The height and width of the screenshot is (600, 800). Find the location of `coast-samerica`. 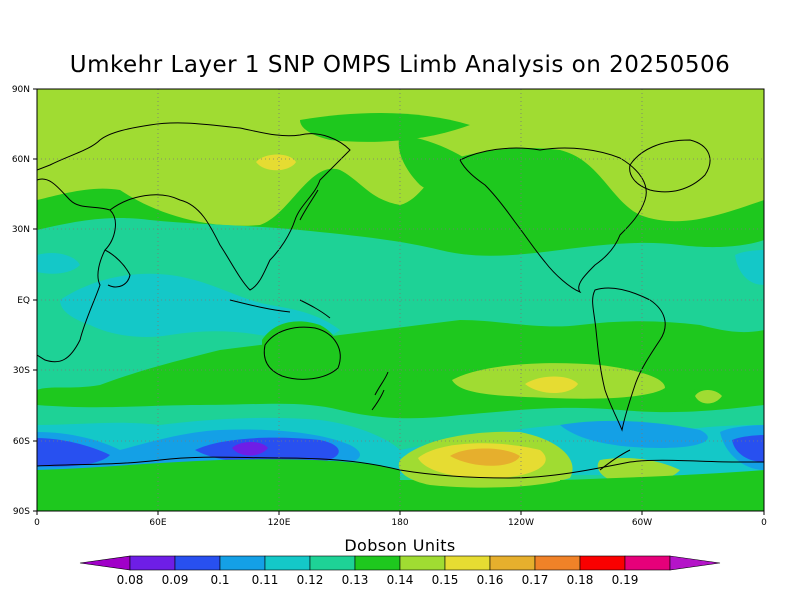

coast-samerica is located at coordinates (629, 359).